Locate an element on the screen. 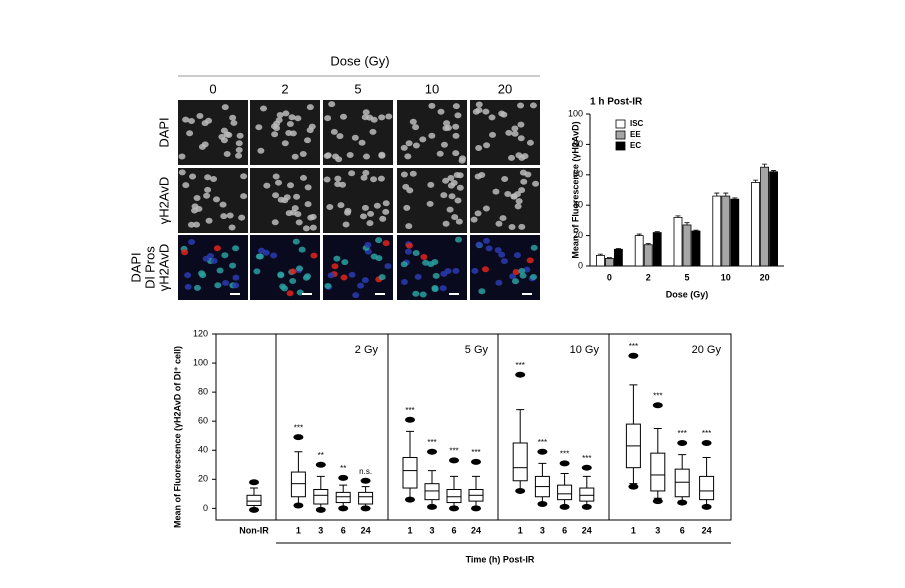  x-tick-label: 24 is located at coordinates (707, 530).